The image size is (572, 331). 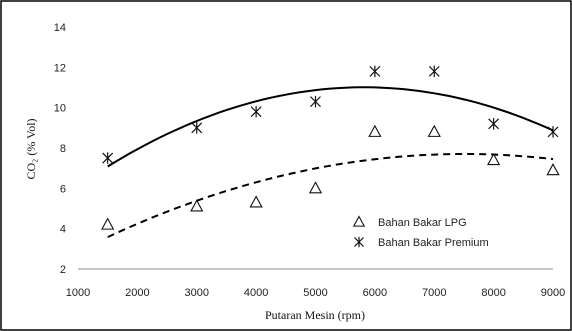 I want to click on y-tick-label: 14, so click(x=60, y=28).